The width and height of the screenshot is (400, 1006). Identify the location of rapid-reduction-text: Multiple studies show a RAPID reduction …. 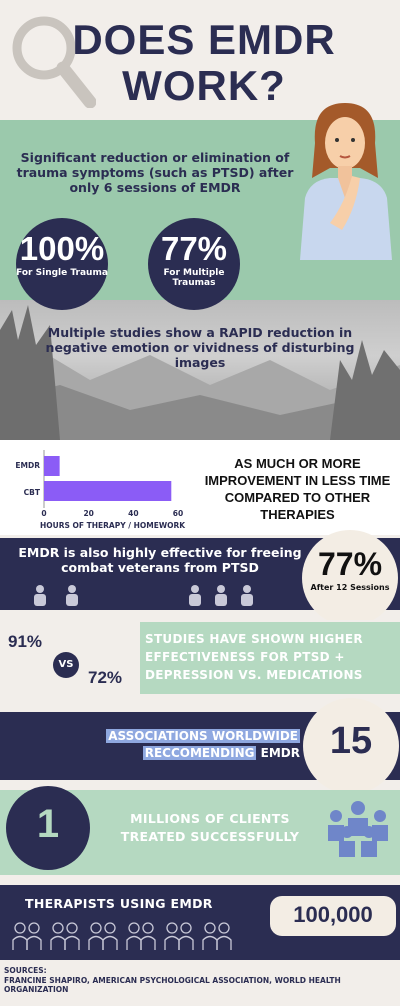
(200, 347).